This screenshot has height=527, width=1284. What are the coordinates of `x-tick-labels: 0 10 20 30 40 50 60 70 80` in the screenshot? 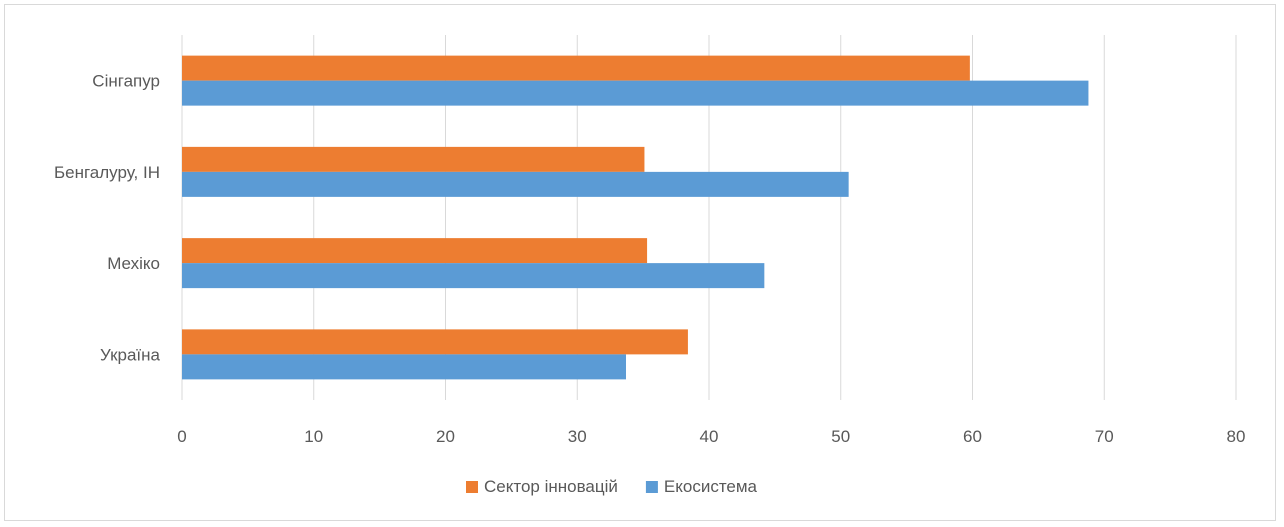 It's located at (711, 436).